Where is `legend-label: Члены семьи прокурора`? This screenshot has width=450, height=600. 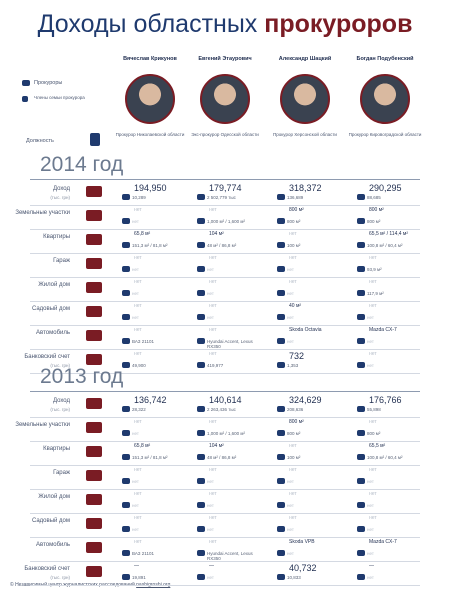
legend-label: Члены семьи прокурора is located at coordinates (59, 97).